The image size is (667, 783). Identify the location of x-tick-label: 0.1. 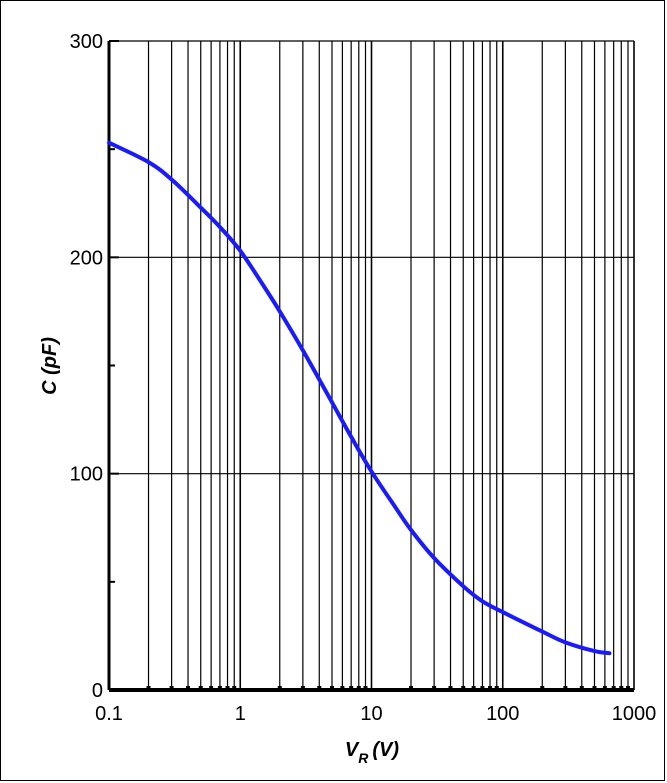
(109, 714).